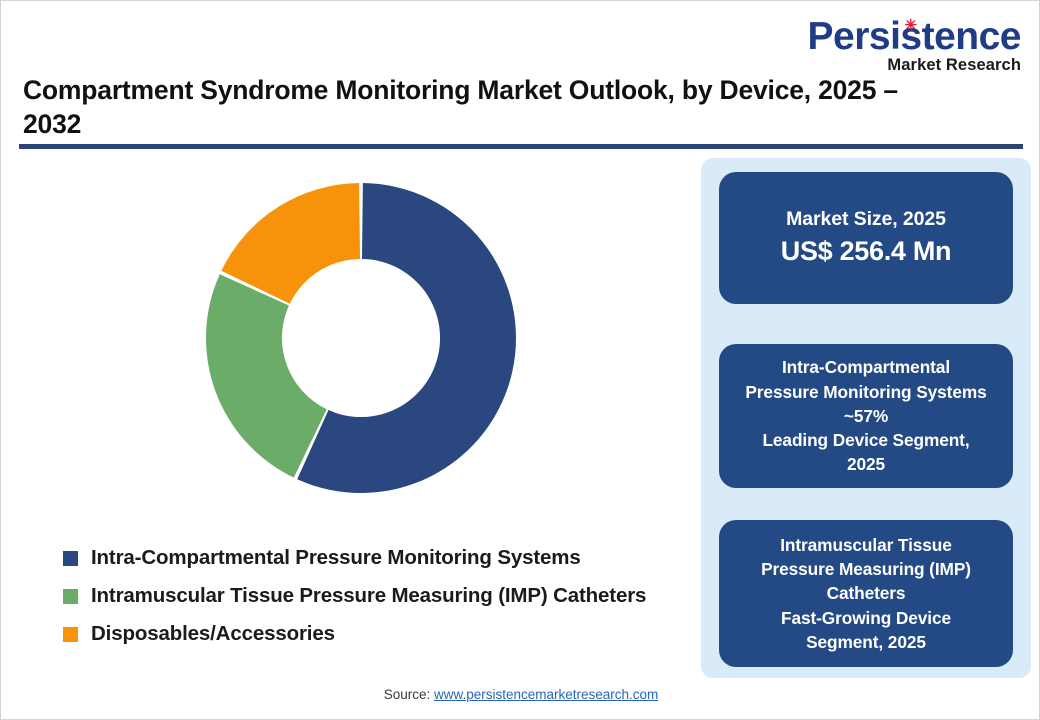 The image size is (1040, 720). What do you see at coordinates (866, 391) in the screenshot?
I see `card-leading-segment-line-2: Pressure Monitoring Systems` at bounding box center [866, 391].